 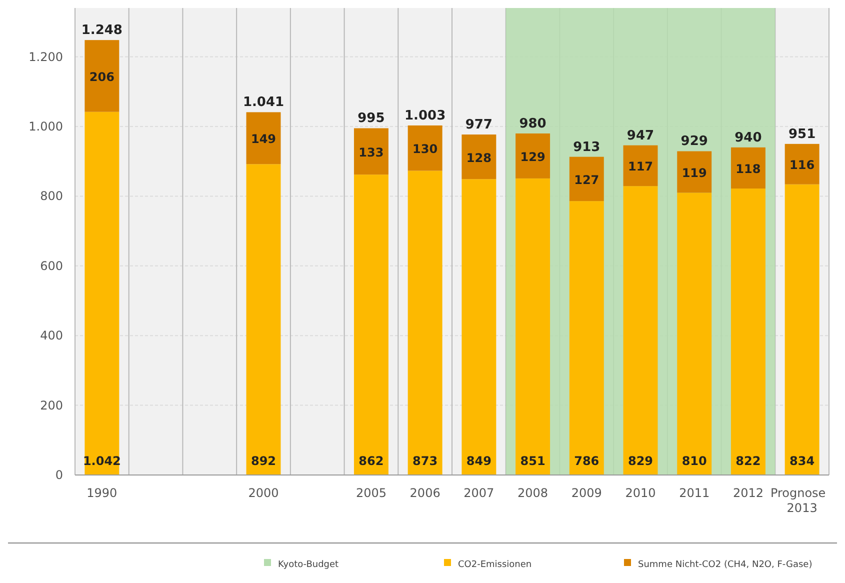 I want to click on total-label: 995, so click(x=371, y=118).